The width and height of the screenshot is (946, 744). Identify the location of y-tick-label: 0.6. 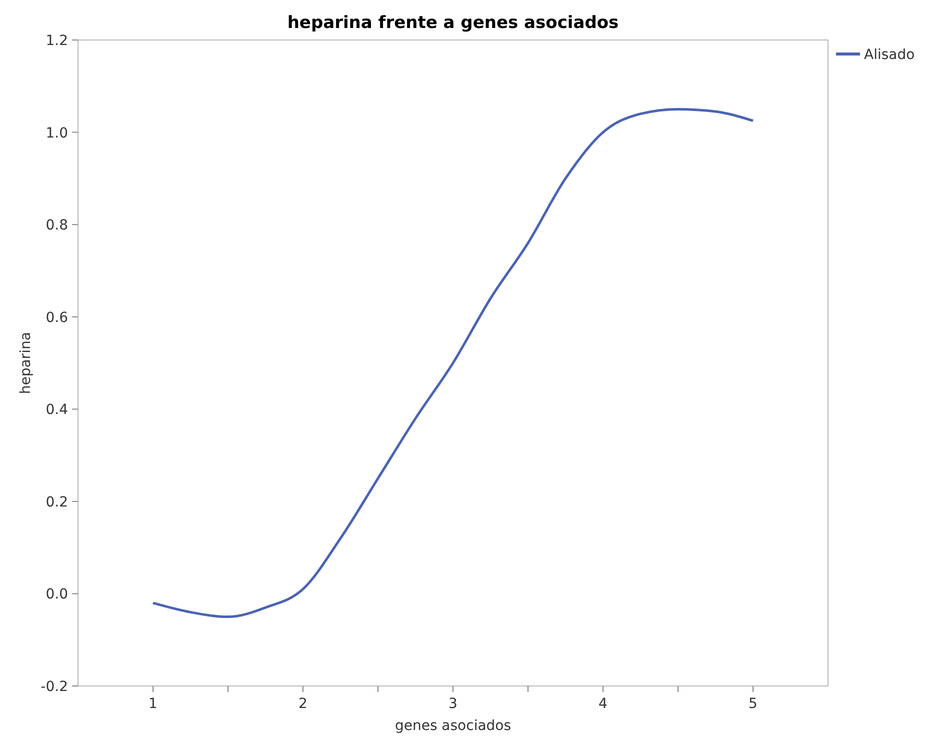
(57, 318).